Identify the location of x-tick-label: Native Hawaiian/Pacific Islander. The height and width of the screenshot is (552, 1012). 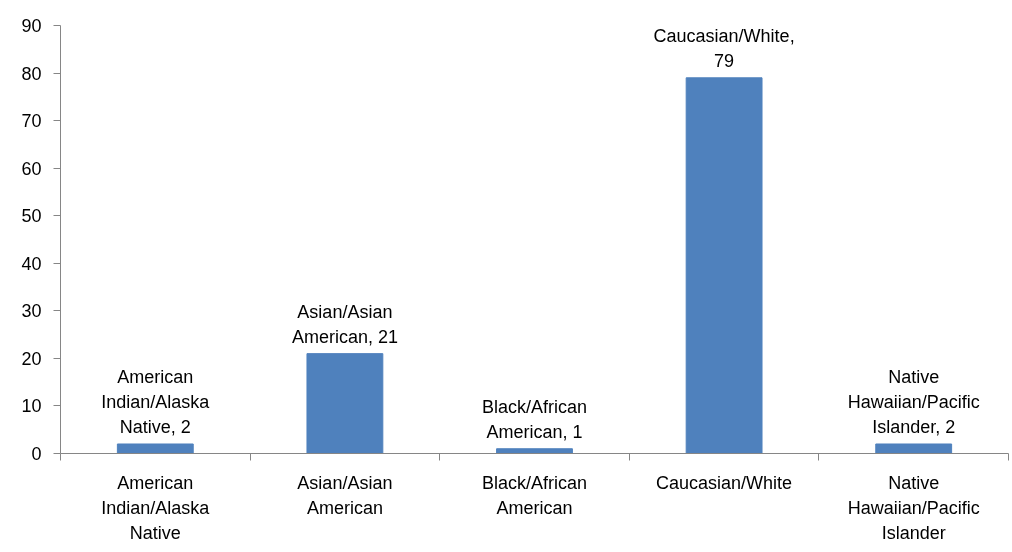
(913, 507).